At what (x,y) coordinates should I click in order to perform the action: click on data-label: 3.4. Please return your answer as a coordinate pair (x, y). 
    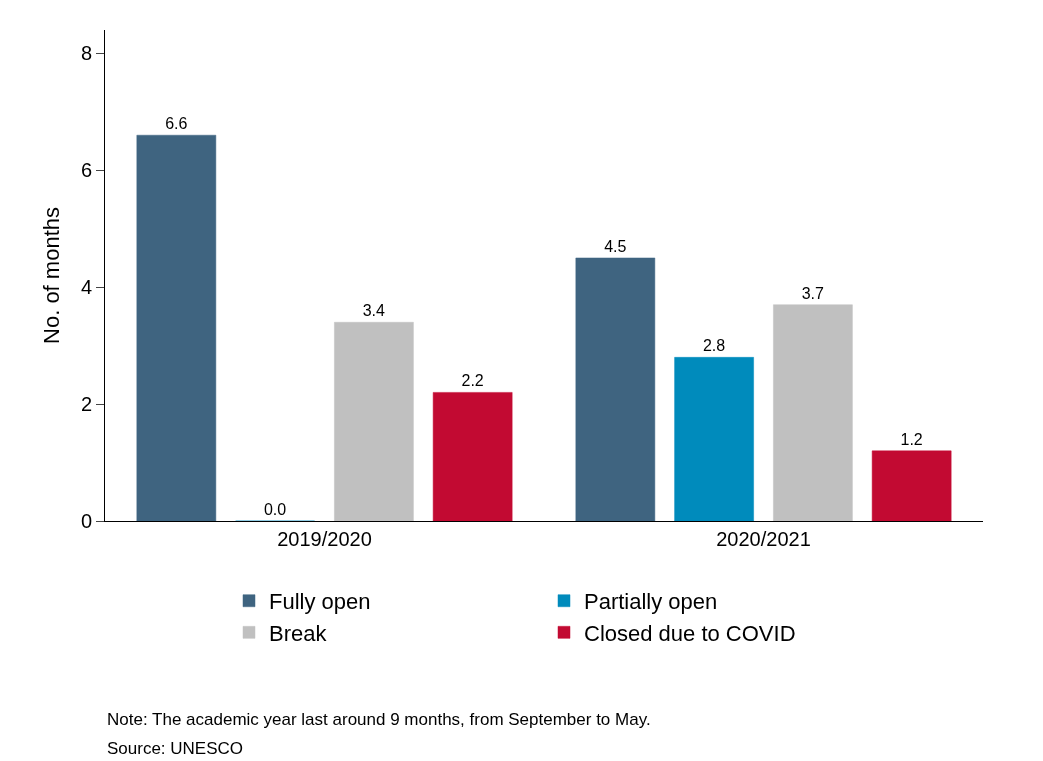
    Looking at the image, I should click on (374, 311).